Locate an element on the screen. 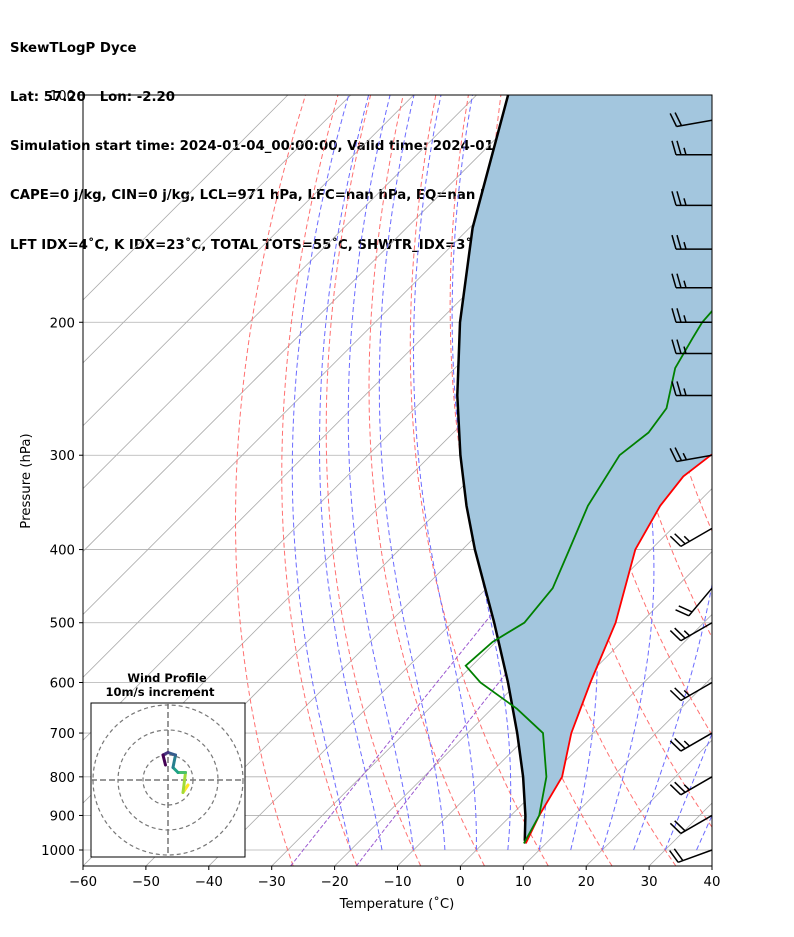  hodograph-area is located at coordinates (168, 780).